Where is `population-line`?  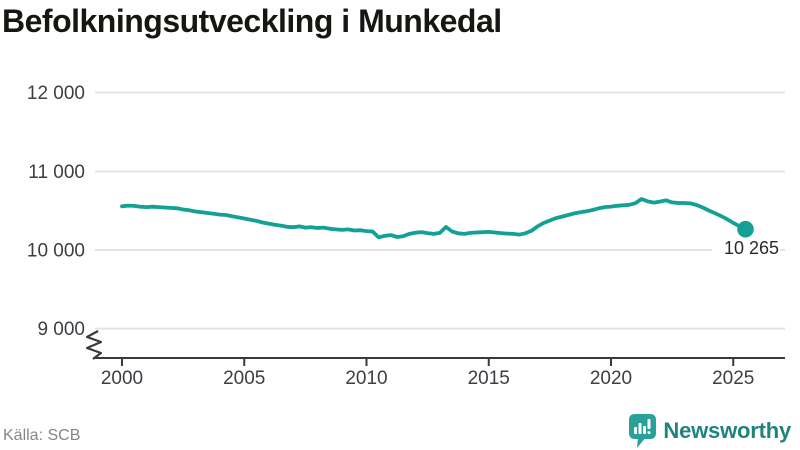 population-line is located at coordinates (434, 218).